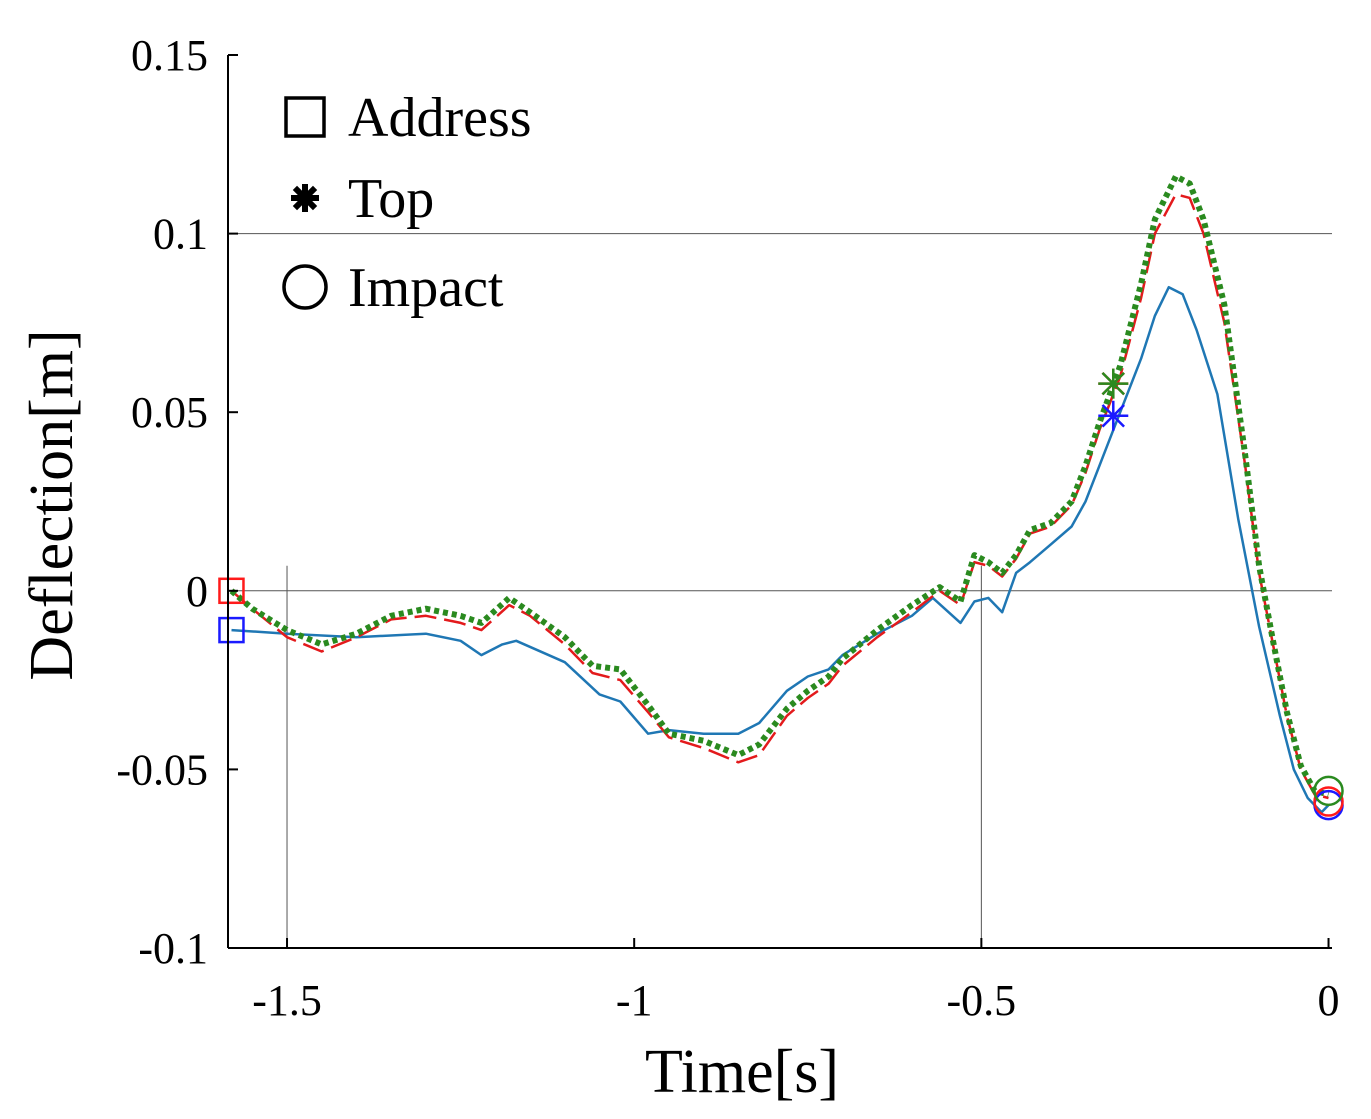 The image size is (1371, 1119). I want to click on y-axis-label: Deflection[m], so click(52, 504).